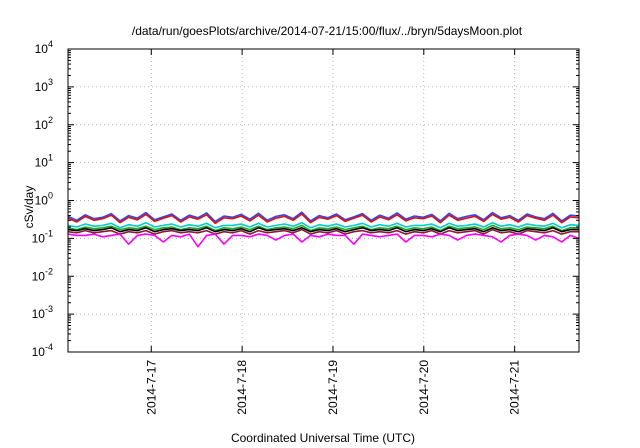 The image size is (640, 448). I want to click on x-tick-label: 2014-7-19, so click(333, 387).